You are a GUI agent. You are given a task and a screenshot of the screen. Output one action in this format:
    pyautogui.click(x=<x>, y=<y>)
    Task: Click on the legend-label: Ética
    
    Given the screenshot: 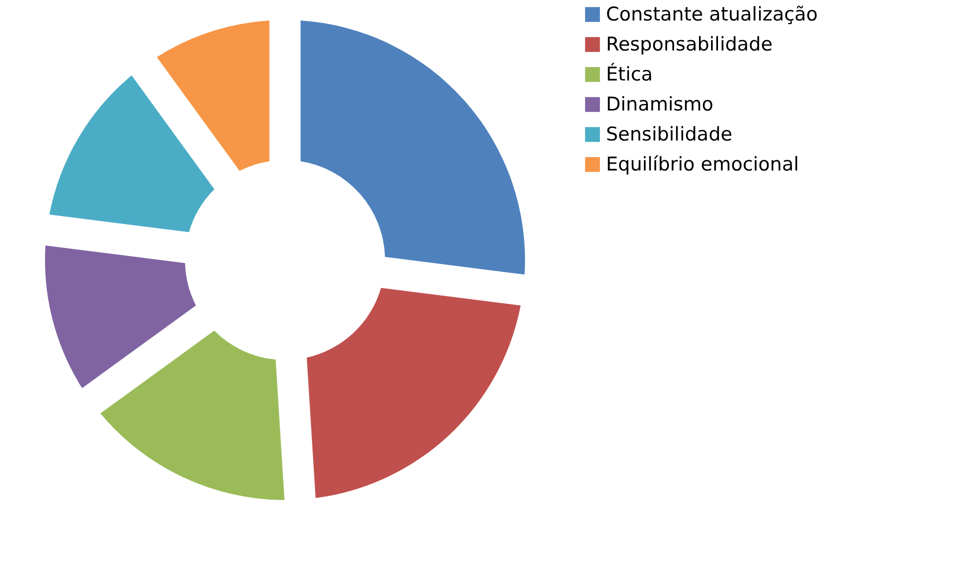 What is the action you would take?
    pyautogui.click(x=629, y=74)
    